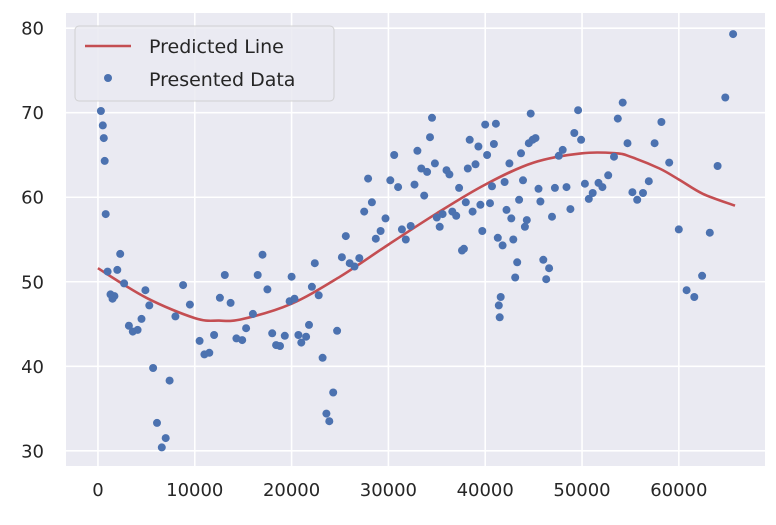 This screenshot has width=776, height=525. I want to click on y-tick-label: 50, so click(32, 282).